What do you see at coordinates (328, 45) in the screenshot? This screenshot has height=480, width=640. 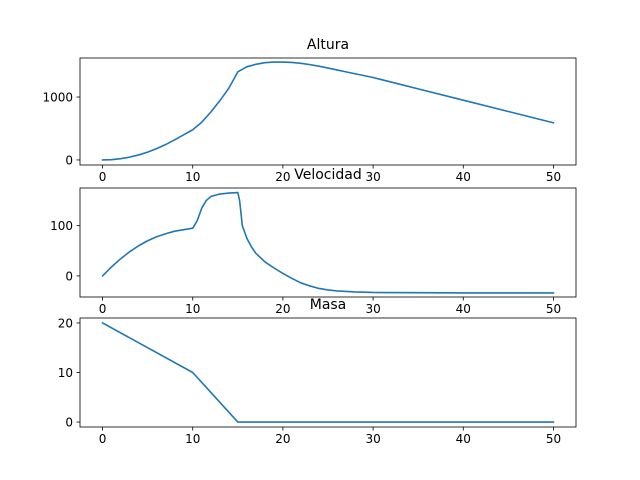 I see `chart-title: Altura` at bounding box center [328, 45].